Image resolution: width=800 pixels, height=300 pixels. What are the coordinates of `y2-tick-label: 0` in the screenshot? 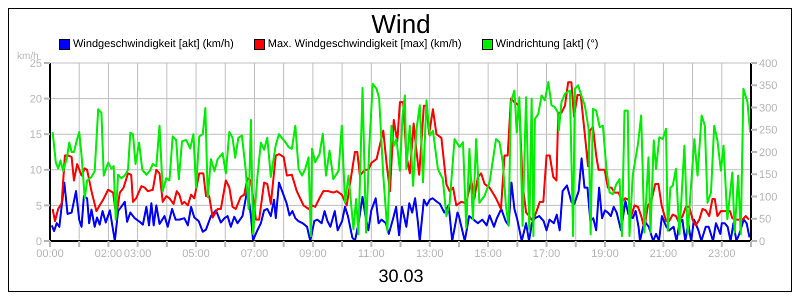 It's located at (762, 242).